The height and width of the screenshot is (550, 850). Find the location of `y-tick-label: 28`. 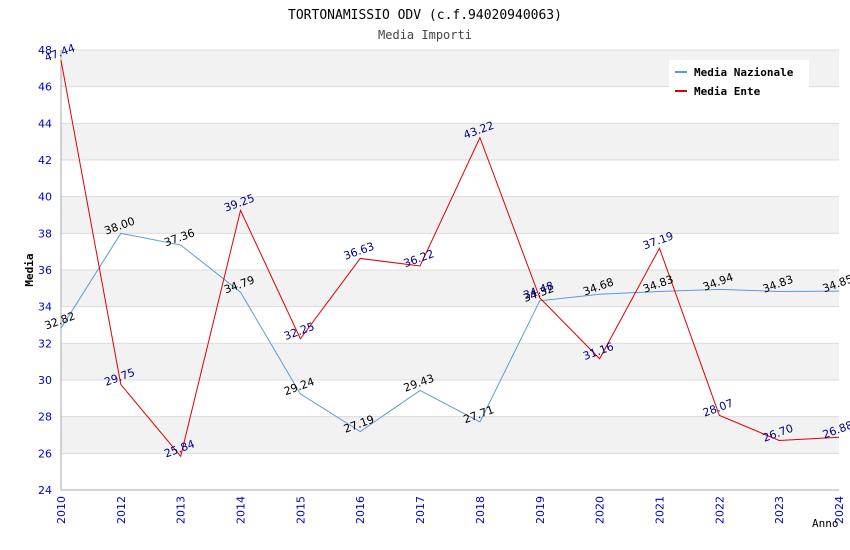

y-tick-label: 28 is located at coordinates (45, 417).